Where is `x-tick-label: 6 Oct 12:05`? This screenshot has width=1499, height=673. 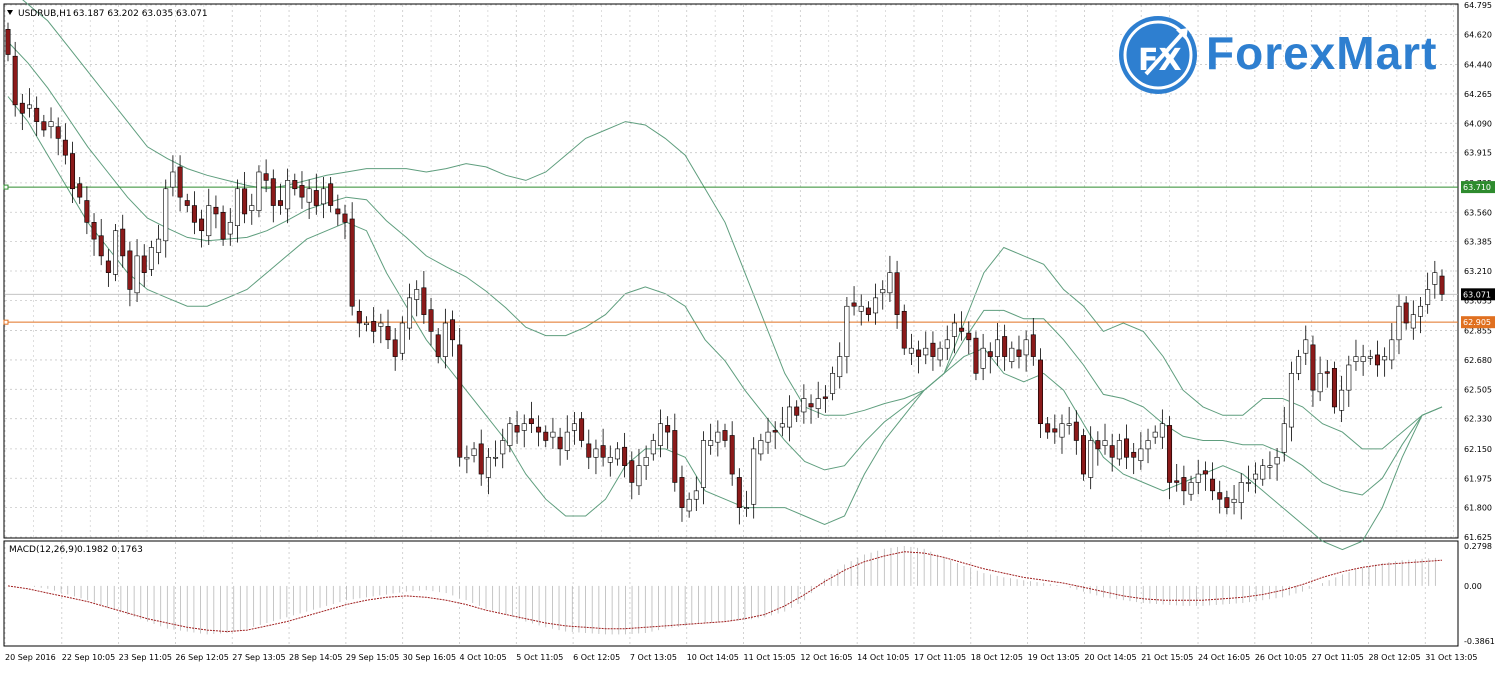 x-tick-label: 6 Oct 12:05 is located at coordinates (596, 657).